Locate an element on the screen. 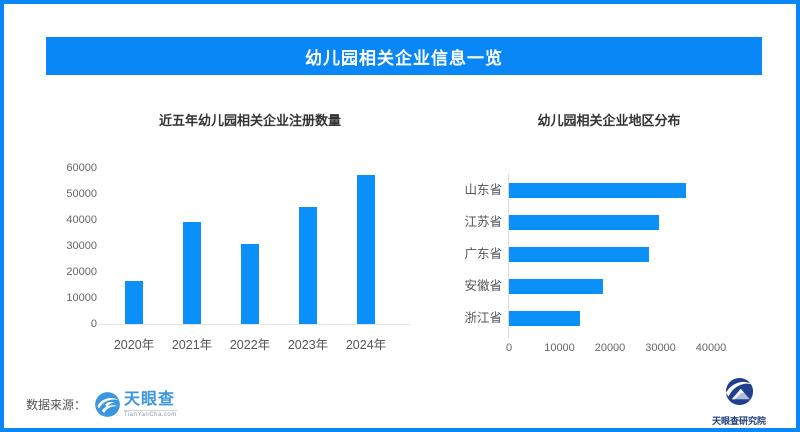 This screenshot has width=800, height=432. x-axis-line is located at coordinates (255, 324).